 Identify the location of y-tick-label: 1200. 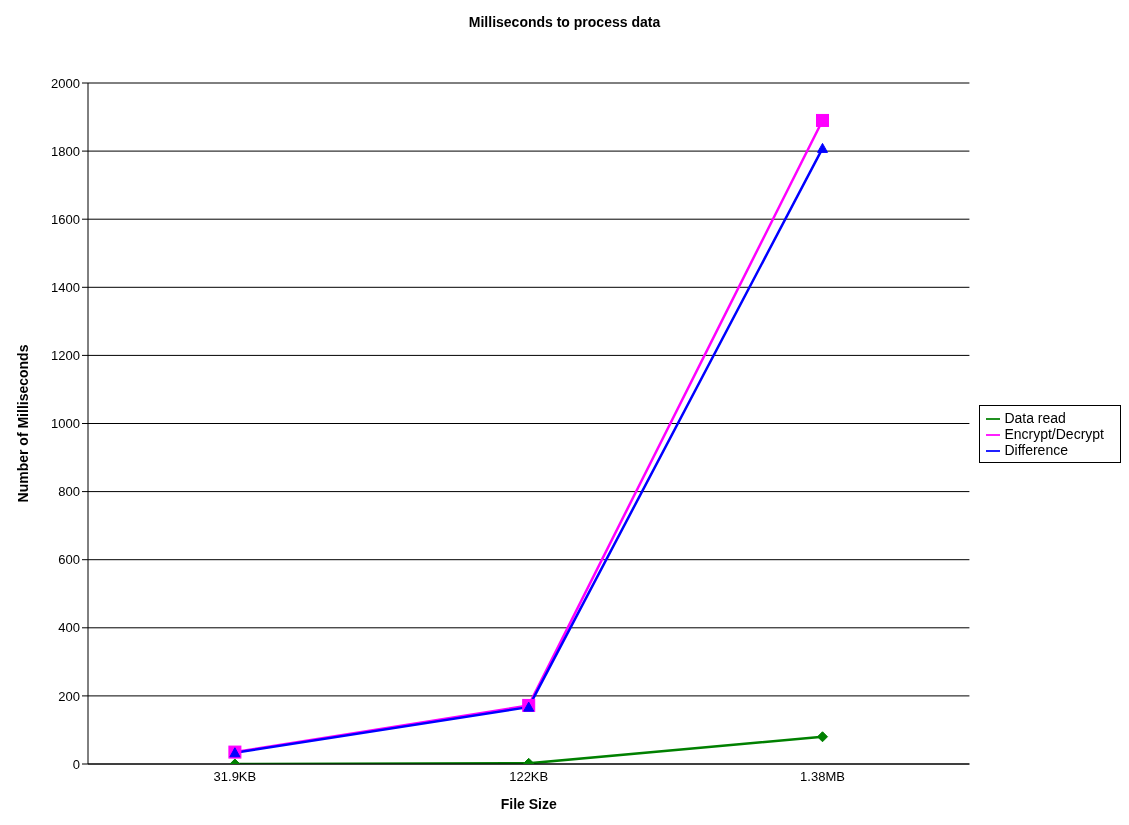
(65, 356).